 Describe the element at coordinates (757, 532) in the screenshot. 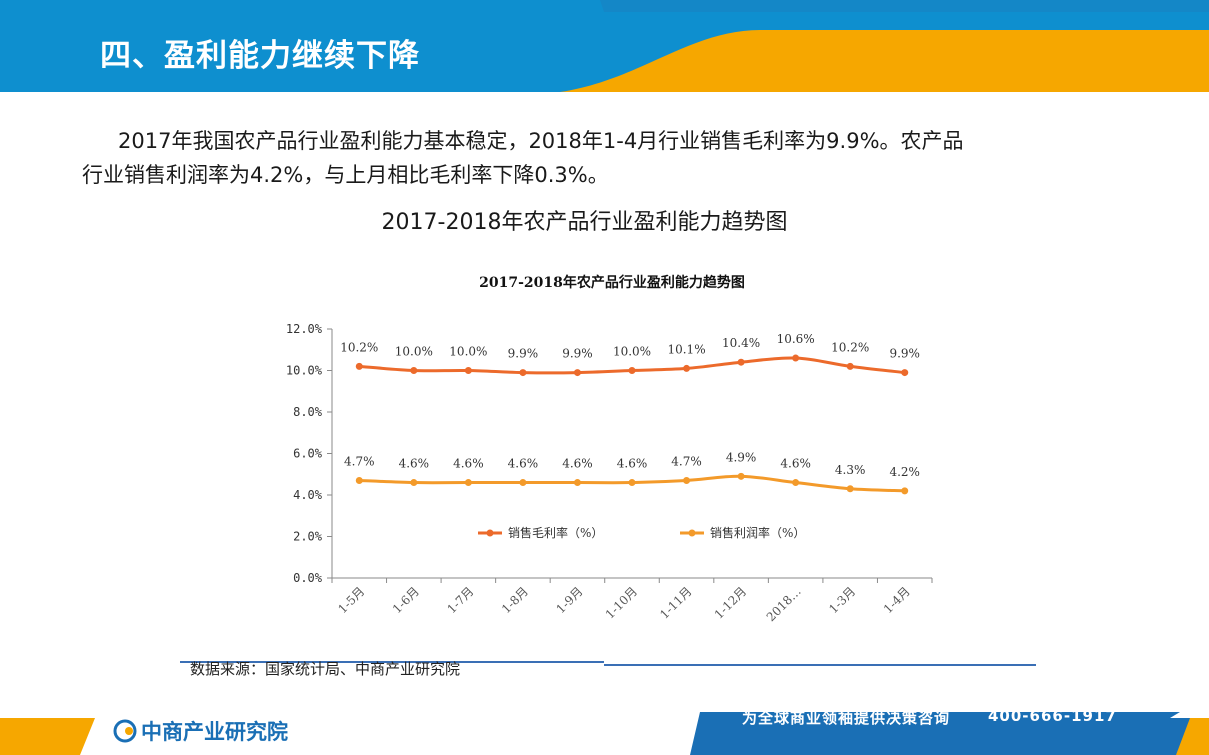

I see `legend-label-1: 销售利润率（%）` at that location.